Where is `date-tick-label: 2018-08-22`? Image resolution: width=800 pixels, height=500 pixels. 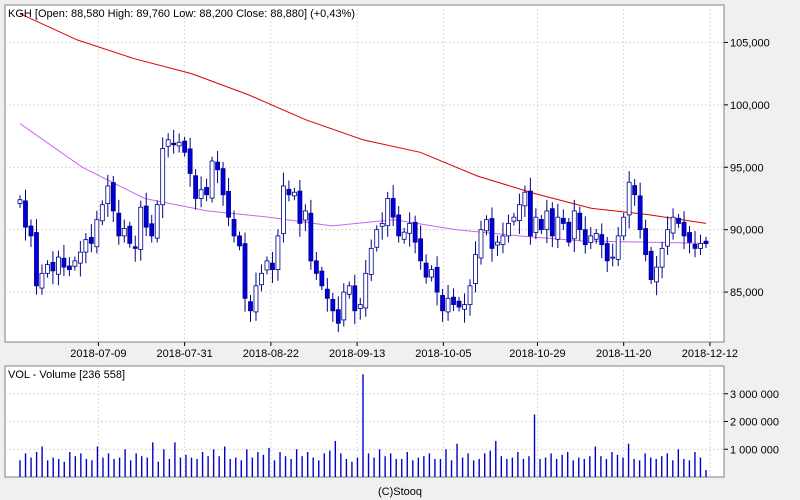 date-tick-label: 2018-08-22 is located at coordinates (271, 354).